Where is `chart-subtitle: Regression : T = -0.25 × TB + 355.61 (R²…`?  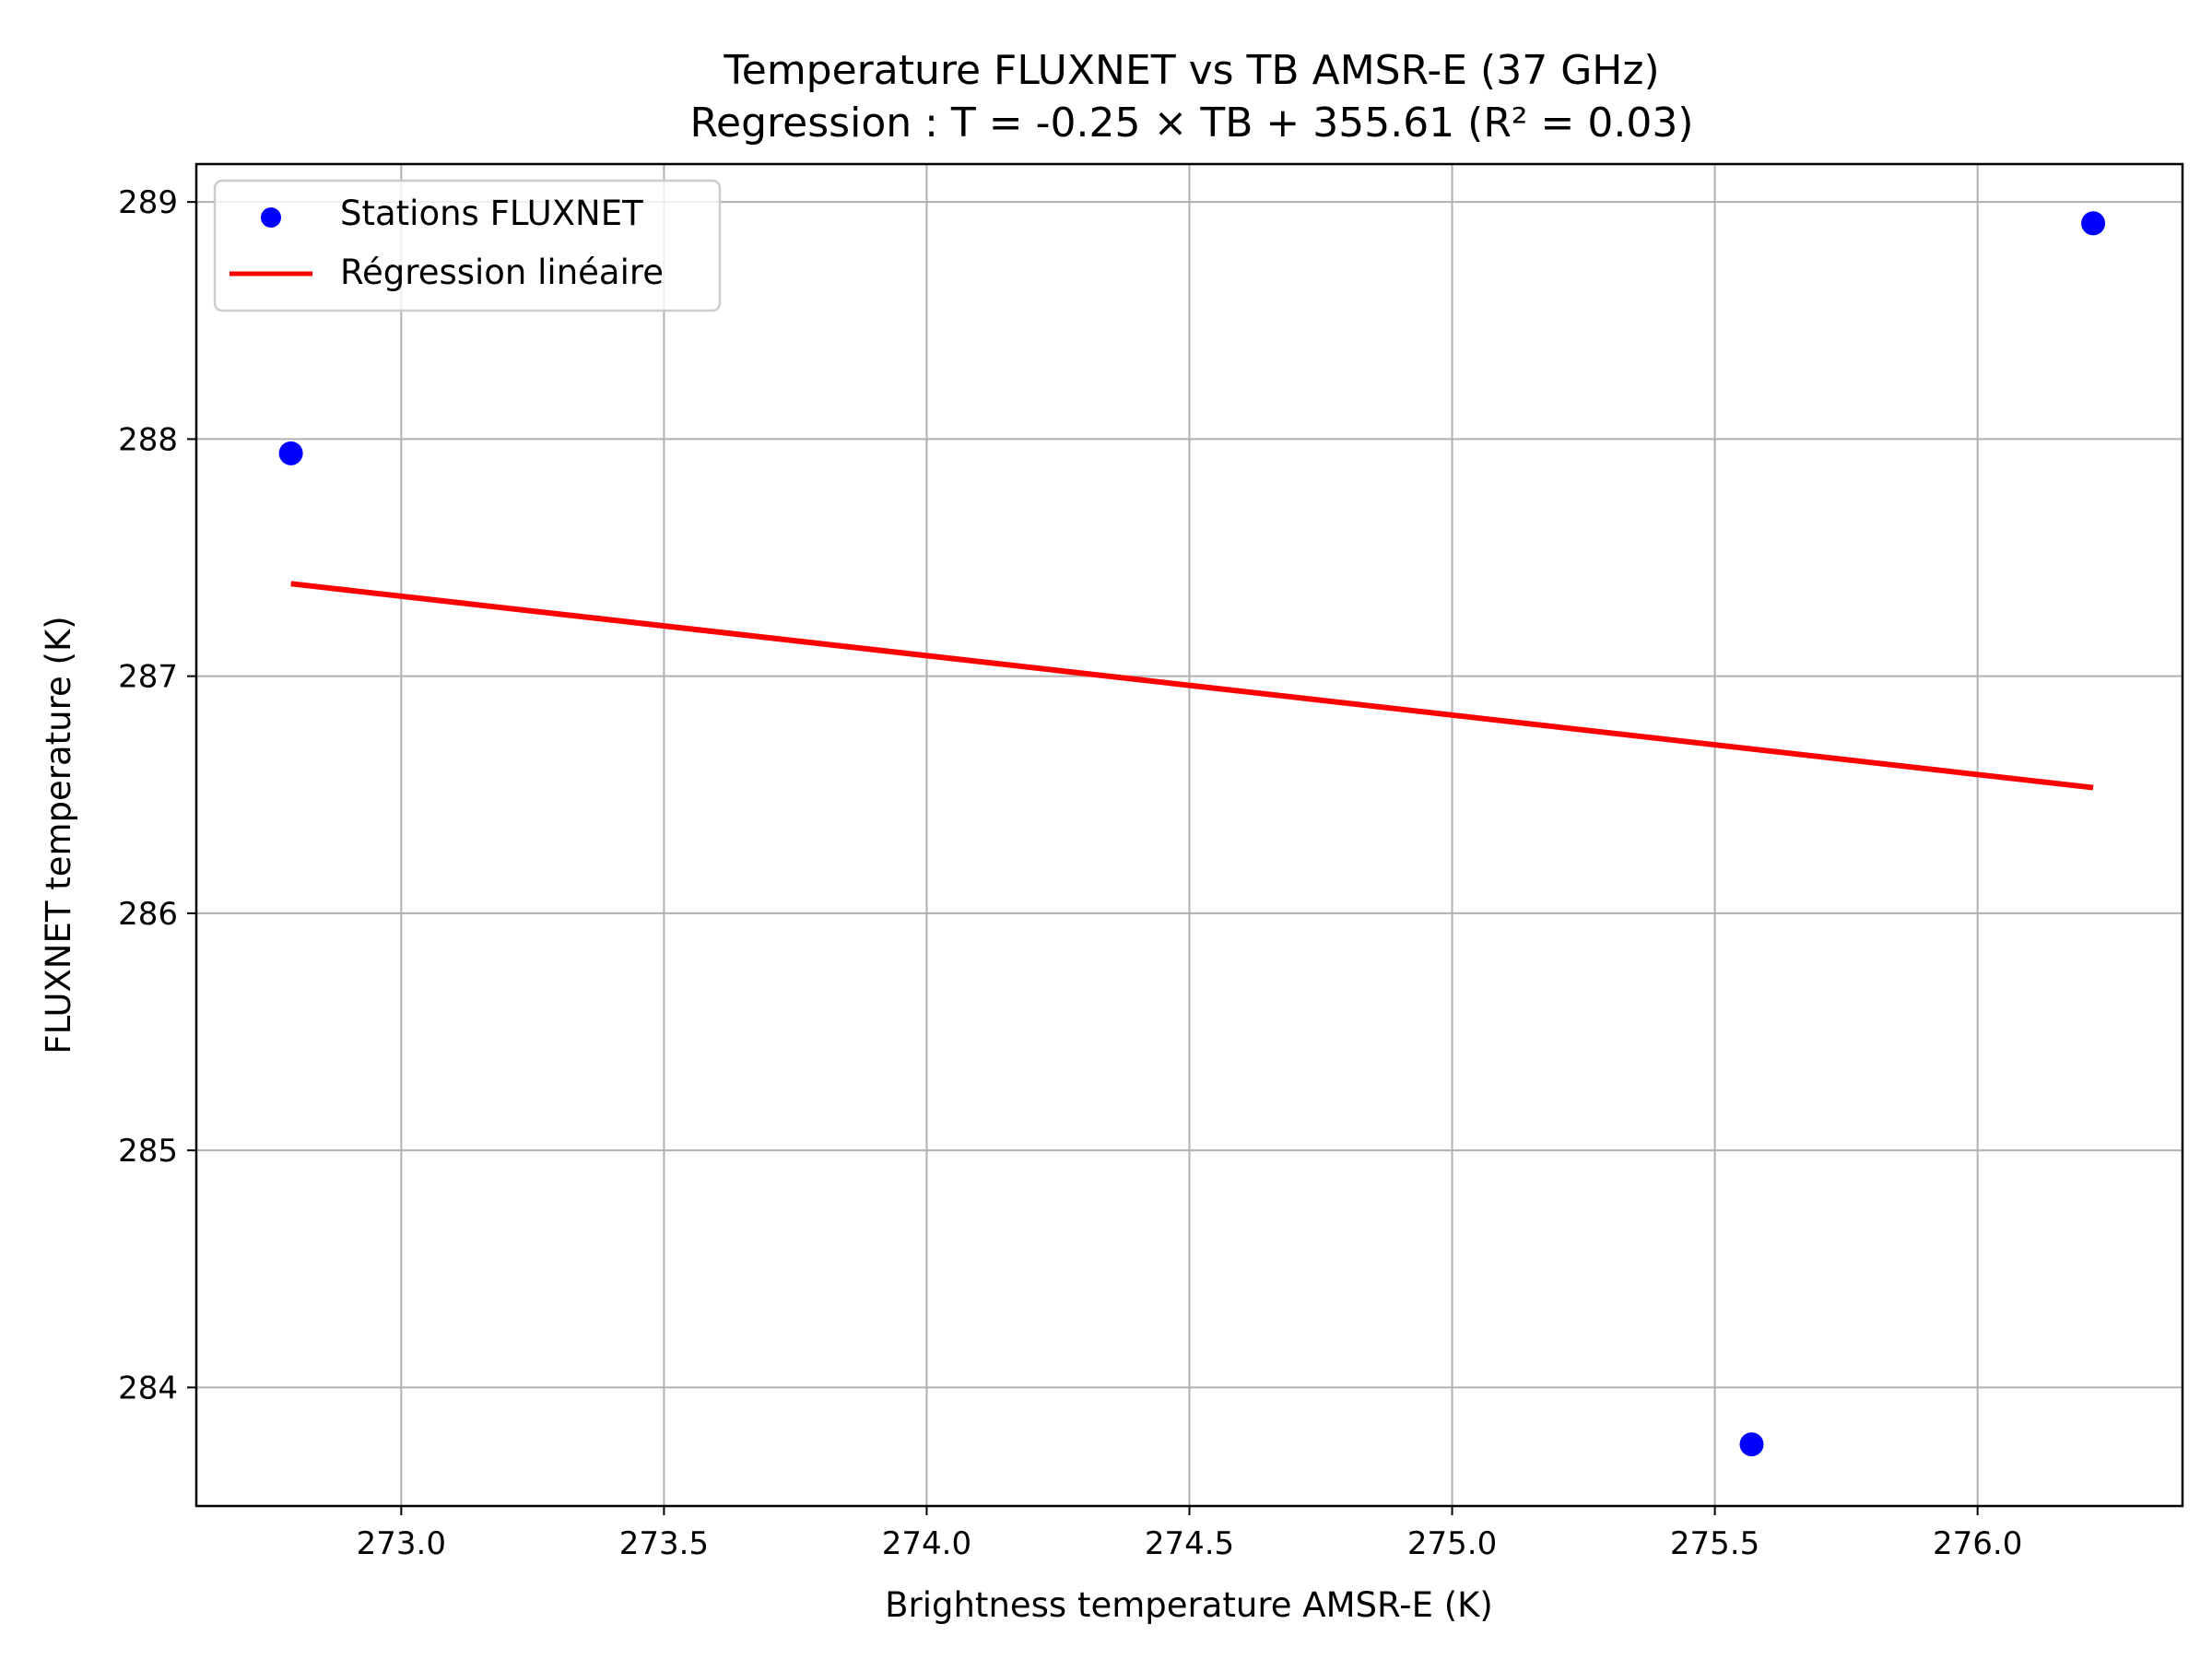
chart-subtitle: Regression : T = -0.25 × TB + 355.61 (R²… is located at coordinates (1191, 123).